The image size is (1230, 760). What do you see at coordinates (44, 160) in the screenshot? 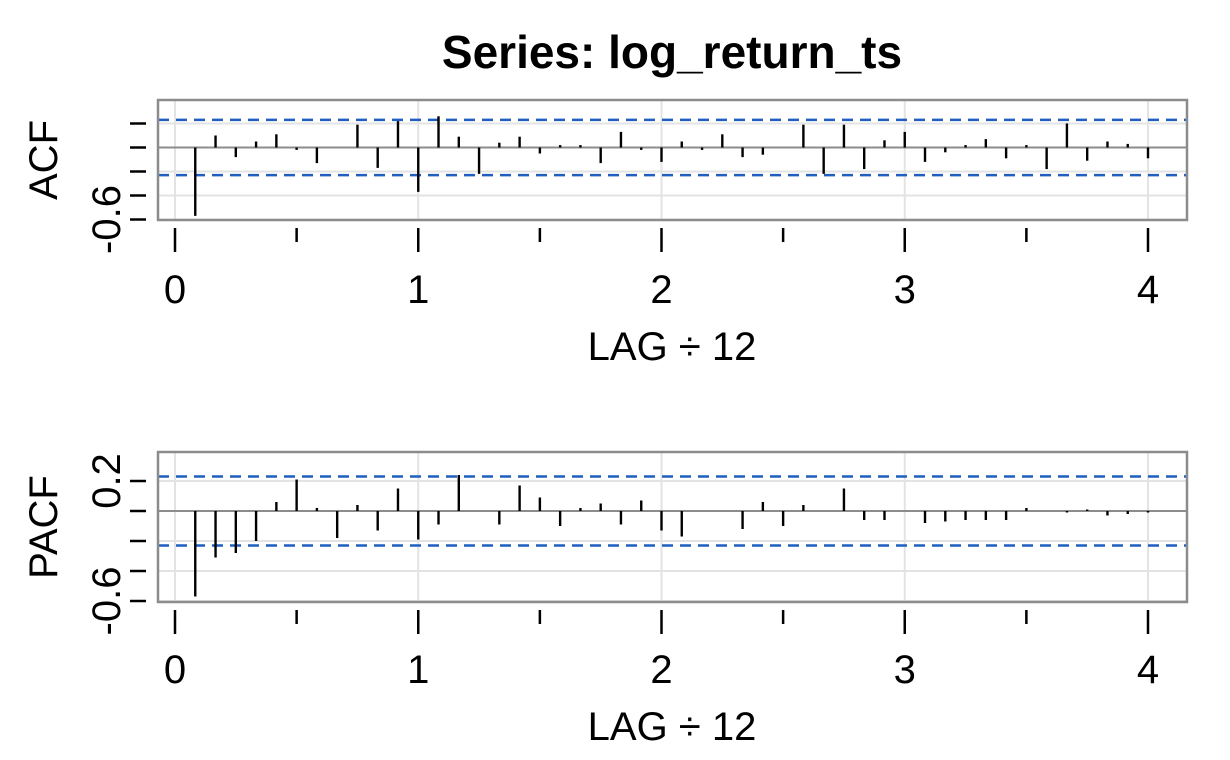
I see `acf-panel-y-axis-title: ACF` at bounding box center [44, 160].